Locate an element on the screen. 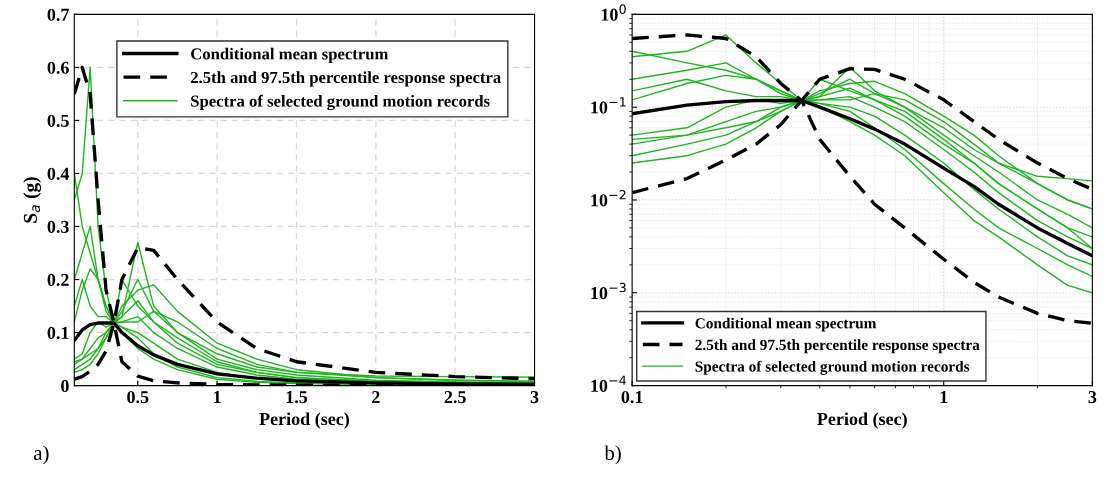  text: b) is located at coordinates (612, 455).